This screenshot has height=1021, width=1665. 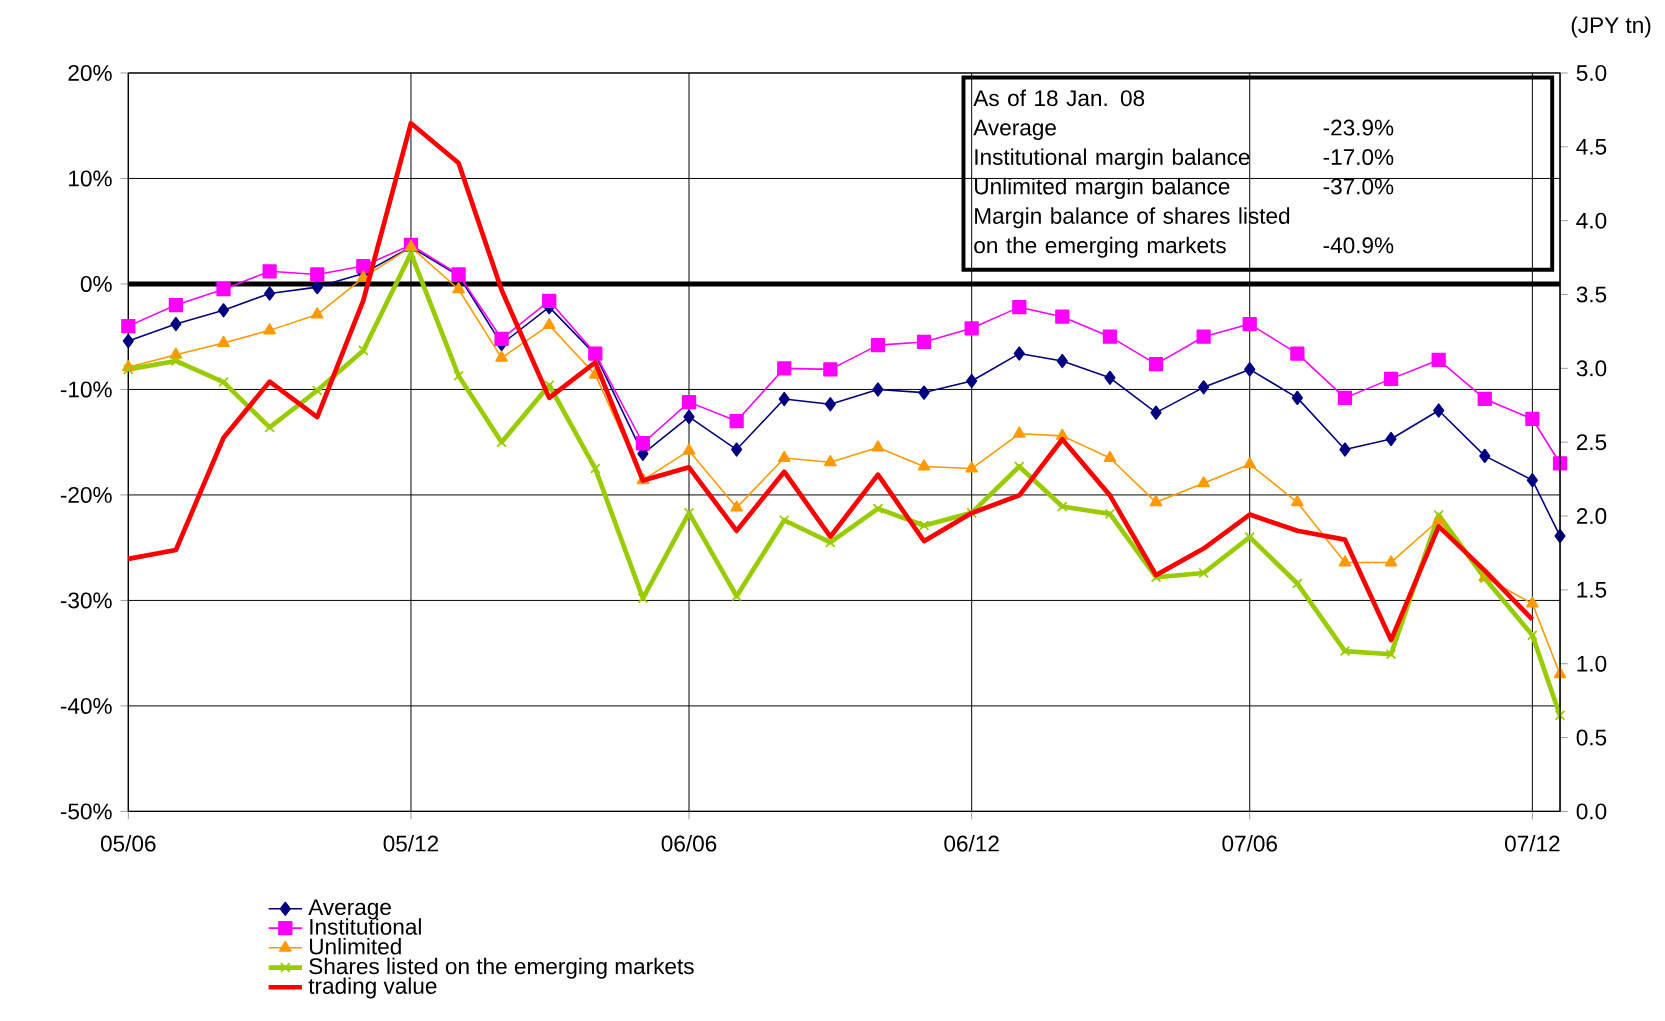 I want to click on legend-label: Institutional, so click(x=365, y=926).